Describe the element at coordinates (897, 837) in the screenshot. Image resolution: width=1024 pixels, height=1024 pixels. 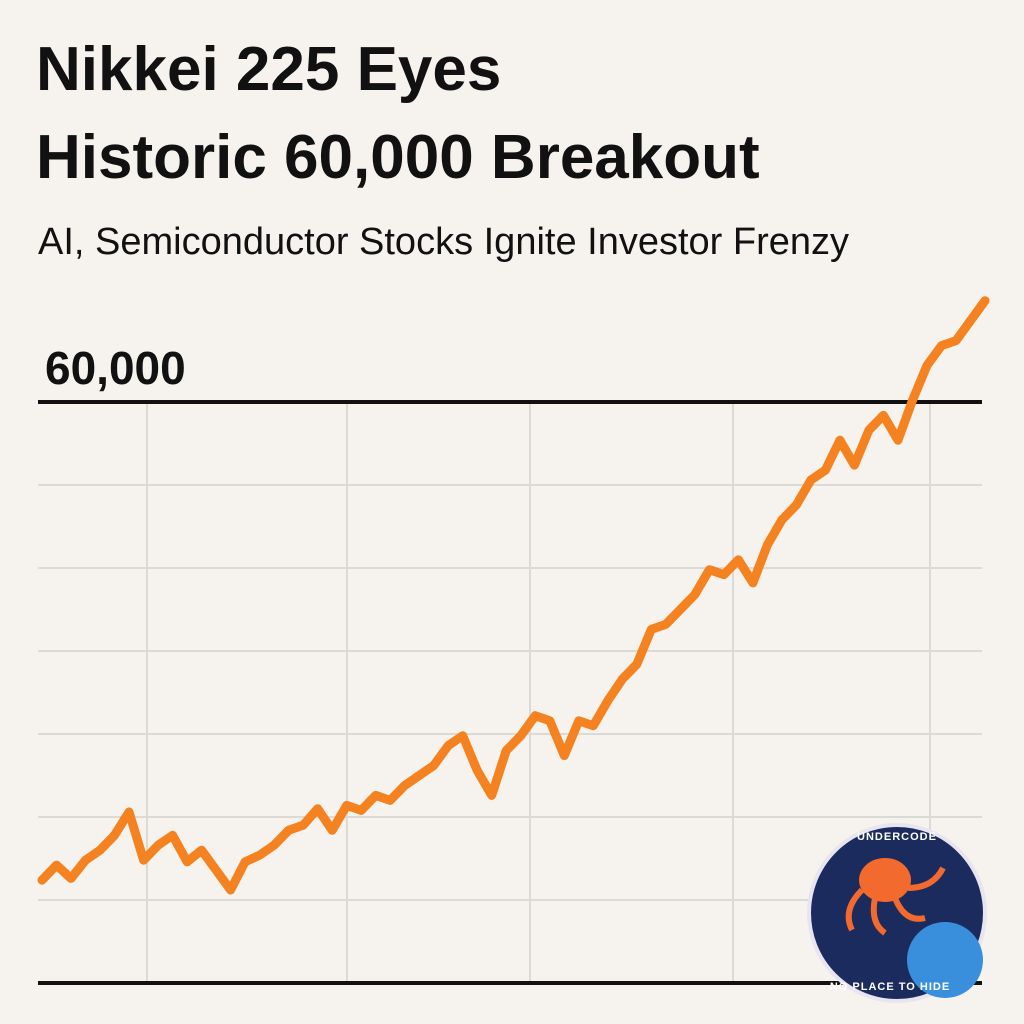
I see `logo-top-text: UNDERCODE` at that location.